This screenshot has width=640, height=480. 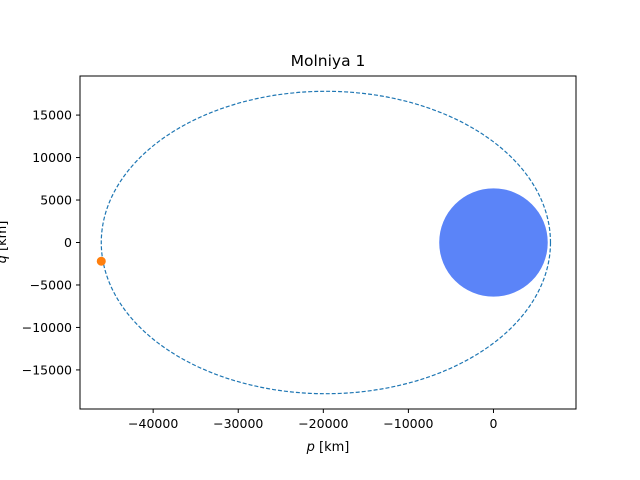 What do you see at coordinates (56, 200) in the screenshot?
I see `y-tick-label: 5000` at bounding box center [56, 200].